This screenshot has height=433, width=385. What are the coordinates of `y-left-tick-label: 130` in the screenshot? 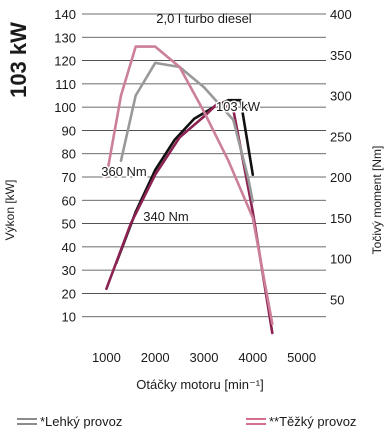 It's located at (65, 37).